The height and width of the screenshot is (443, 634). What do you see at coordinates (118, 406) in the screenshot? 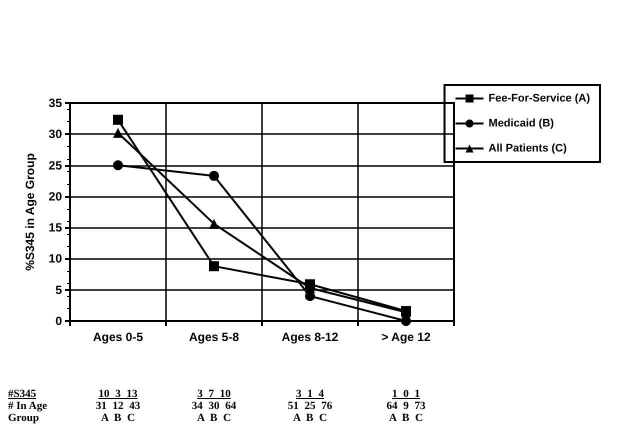
I see `text: 31 12 43` at bounding box center [118, 406].